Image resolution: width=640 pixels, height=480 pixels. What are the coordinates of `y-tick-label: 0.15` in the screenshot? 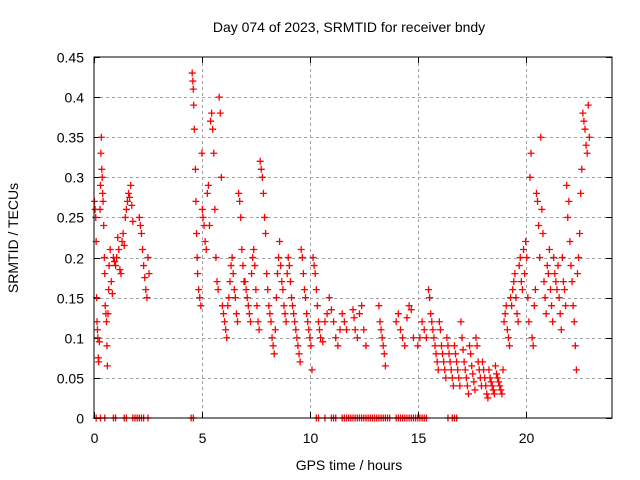 It's located at (70, 299).